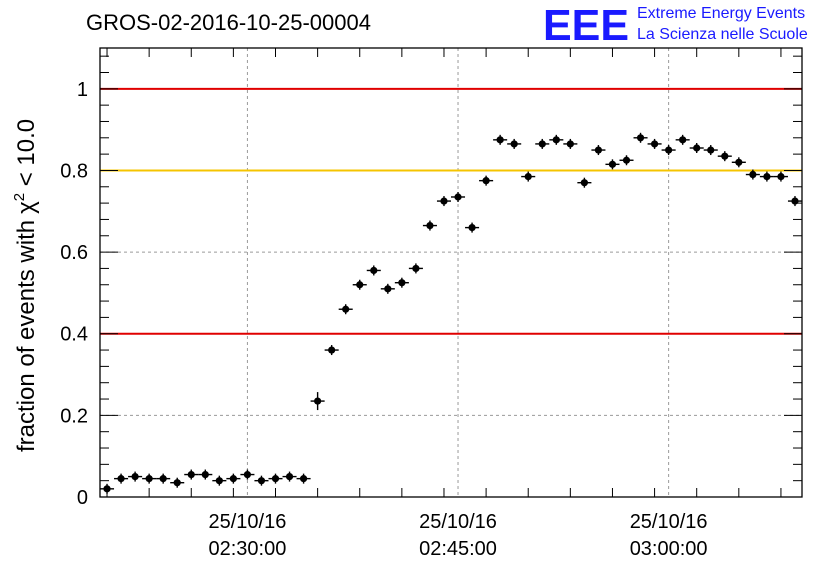 Image resolution: width=836 pixels, height=572 pixels. Describe the element at coordinates (74, 416) in the screenshot. I see `y-tick-label: 0.2` at that location.